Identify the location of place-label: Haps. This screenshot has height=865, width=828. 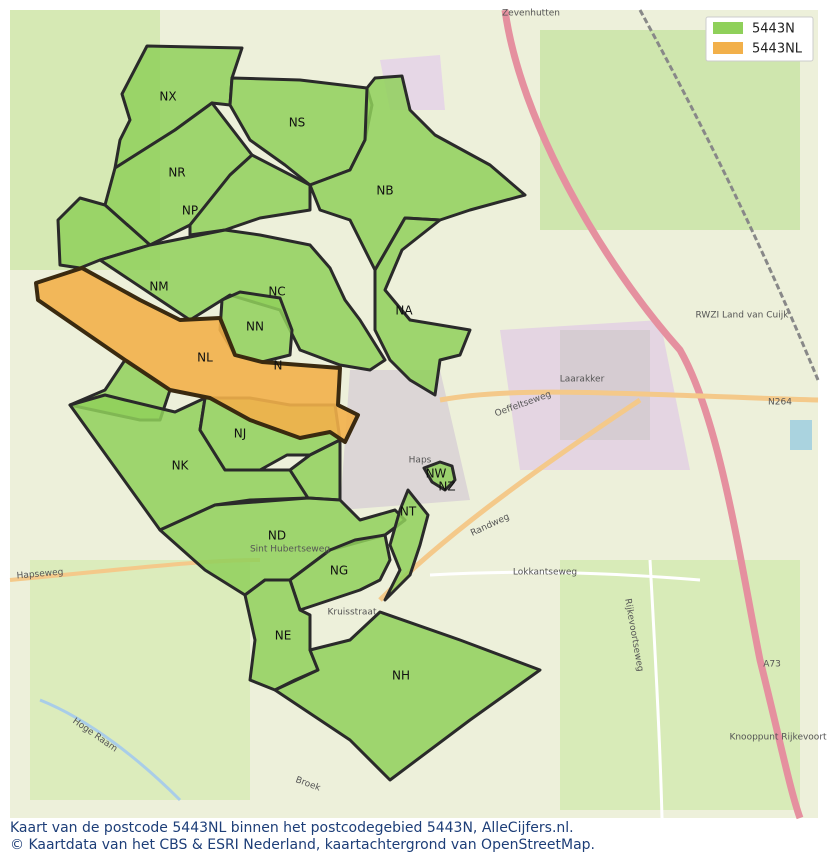
(420, 461).